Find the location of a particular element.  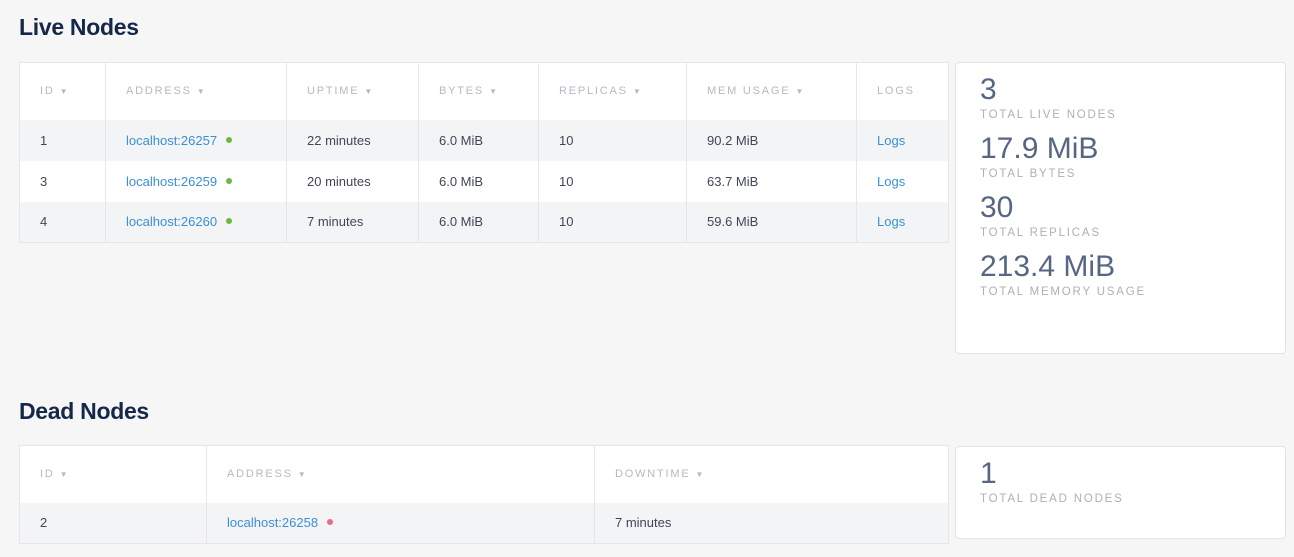

uptime-value: 7 minutes is located at coordinates (335, 222).